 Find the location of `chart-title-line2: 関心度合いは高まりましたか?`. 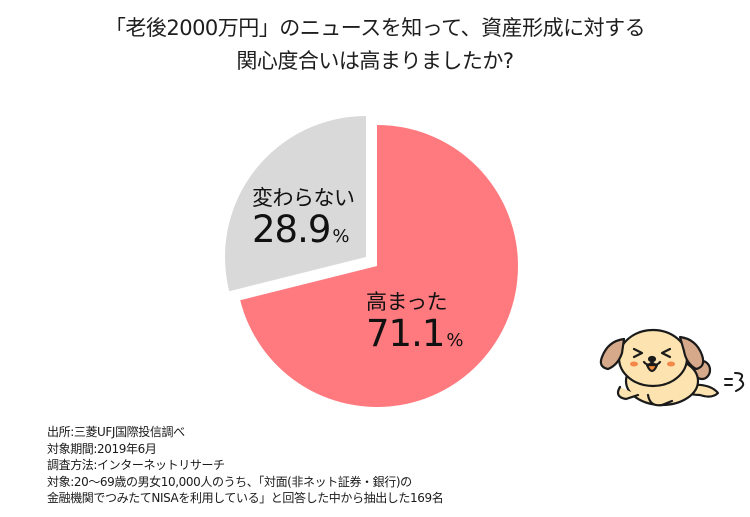

chart-title-line2: 関心度合いは高まりましたか? is located at coordinates (375, 61).